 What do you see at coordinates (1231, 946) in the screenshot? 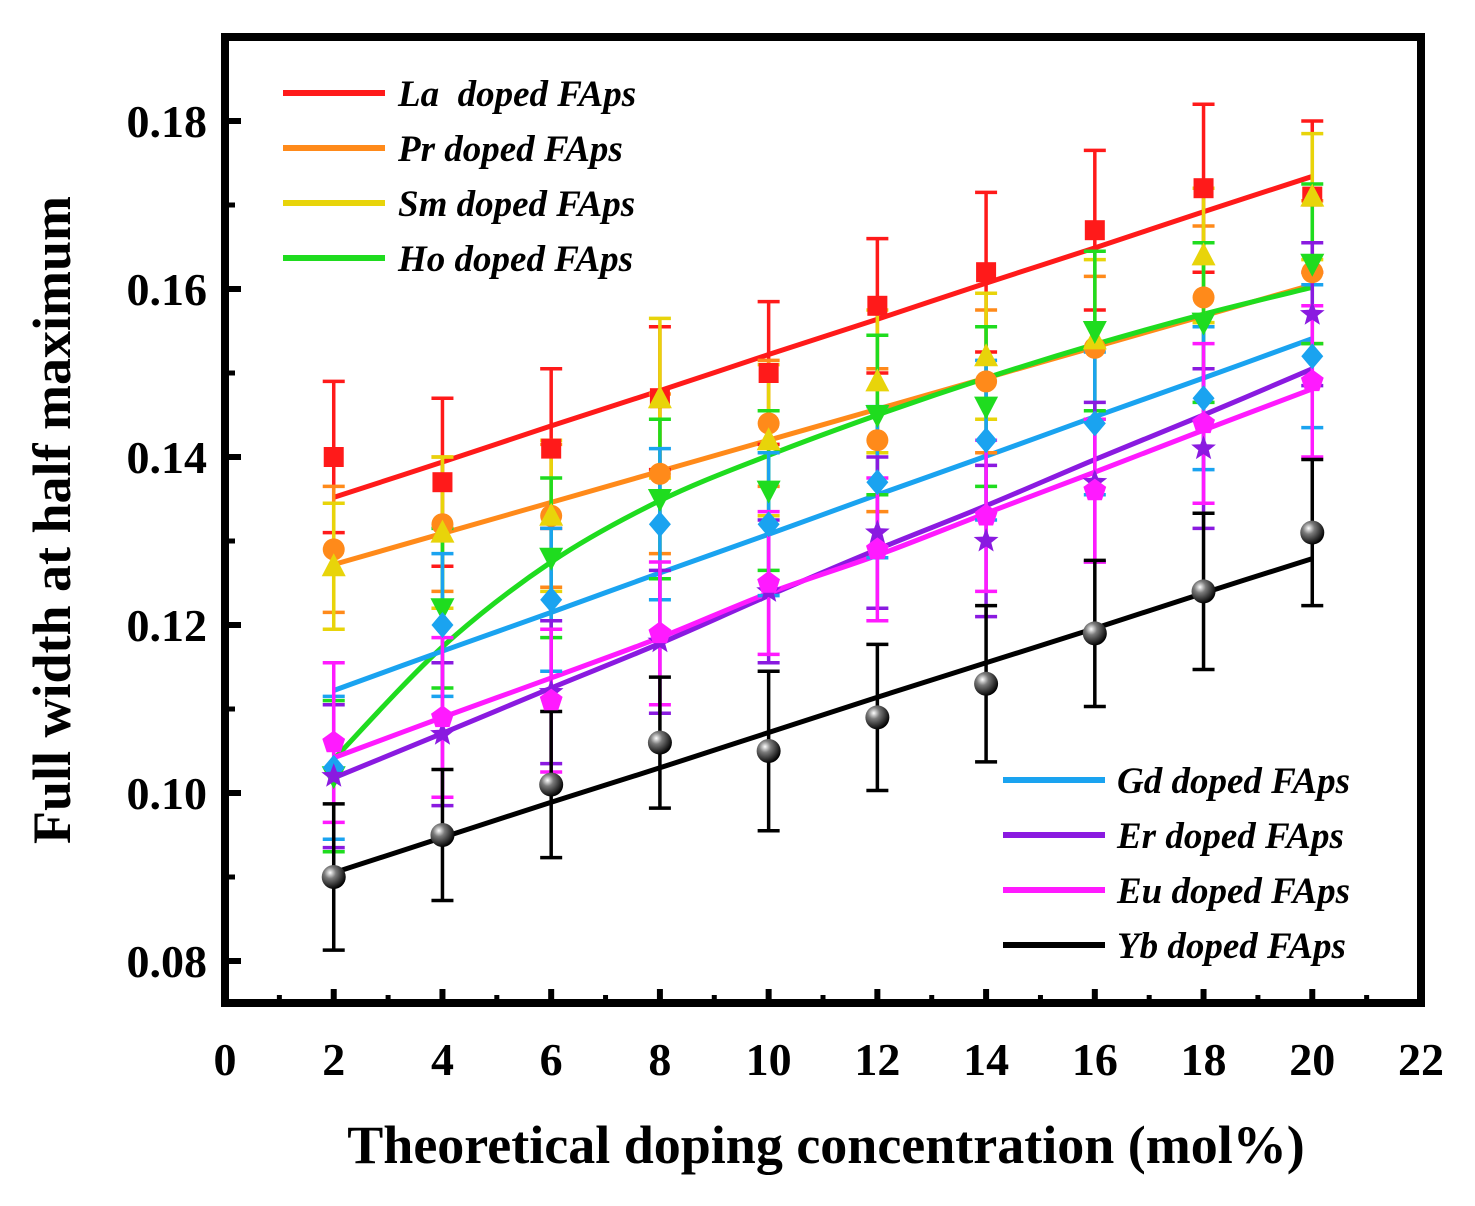
I see `legend-label: Yb doped FAps` at bounding box center [1231, 946].